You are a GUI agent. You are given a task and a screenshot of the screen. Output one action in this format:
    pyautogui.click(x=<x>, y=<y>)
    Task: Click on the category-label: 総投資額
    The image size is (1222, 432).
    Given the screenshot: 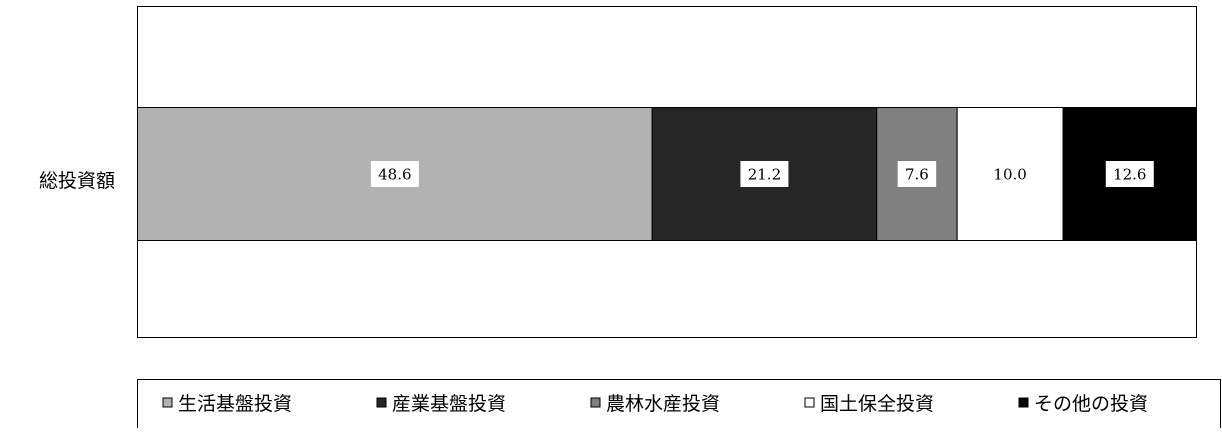 What is the action you would take?
    pyautogui.click(x=77, y=181)
    